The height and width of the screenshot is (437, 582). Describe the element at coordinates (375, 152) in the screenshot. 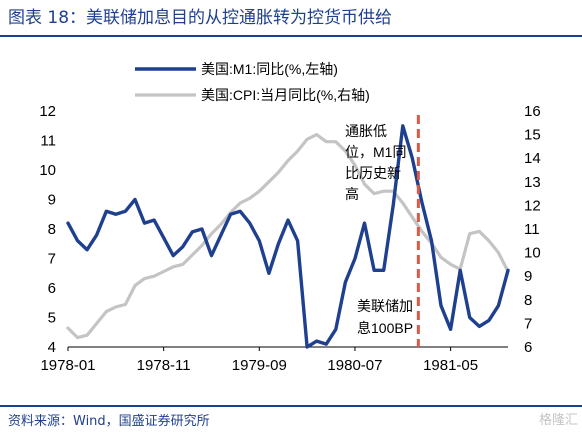

I see `annotation-inflation-low: 位，M1同` at that location.